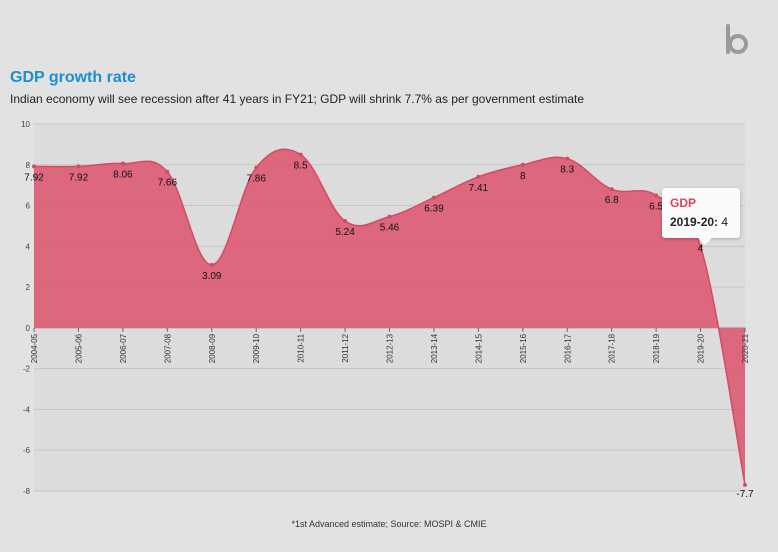  I want to click on x-tick-label: 2017-18, so click(612, 348).